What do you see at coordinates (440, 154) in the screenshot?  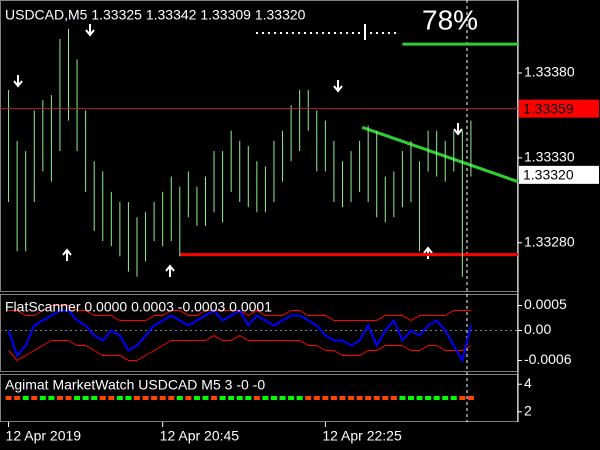 I see `drawn-line` at bounding box center [440, 154].